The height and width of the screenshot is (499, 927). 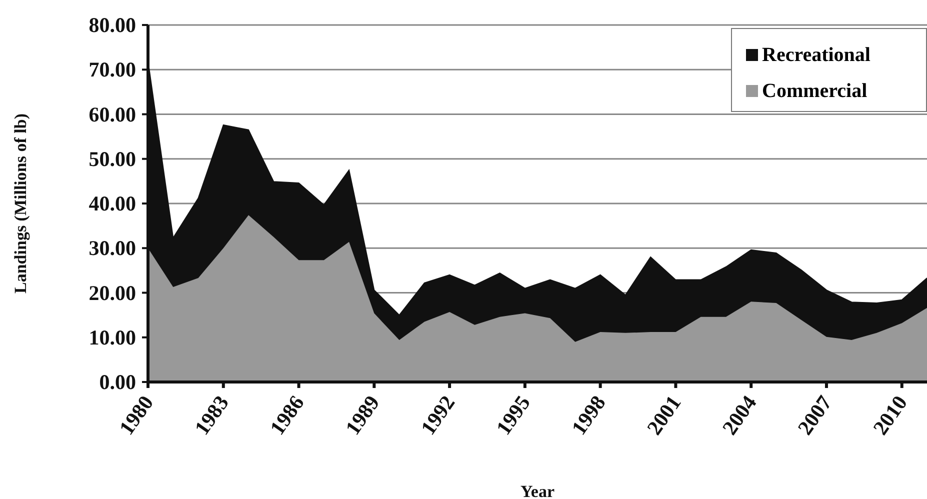 What do you see at coordinates (20, 204) in the screenshot?
I see `y-axis-title: Landings (Millions of lb)` at bounding box center [20, 204].